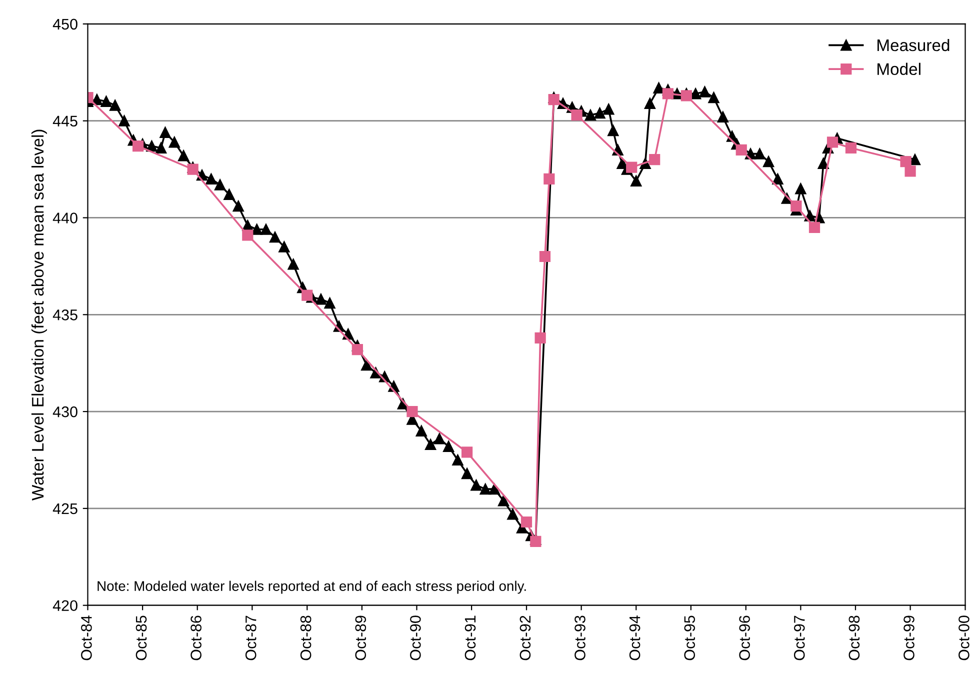 This screenshot has width=975, height=684. What do you see at coordinates (39, 315) in the screenshot?
I see `y-axis-title: Water Level Elevation (feet above mean sea level)` at bounding box center [39, 315].